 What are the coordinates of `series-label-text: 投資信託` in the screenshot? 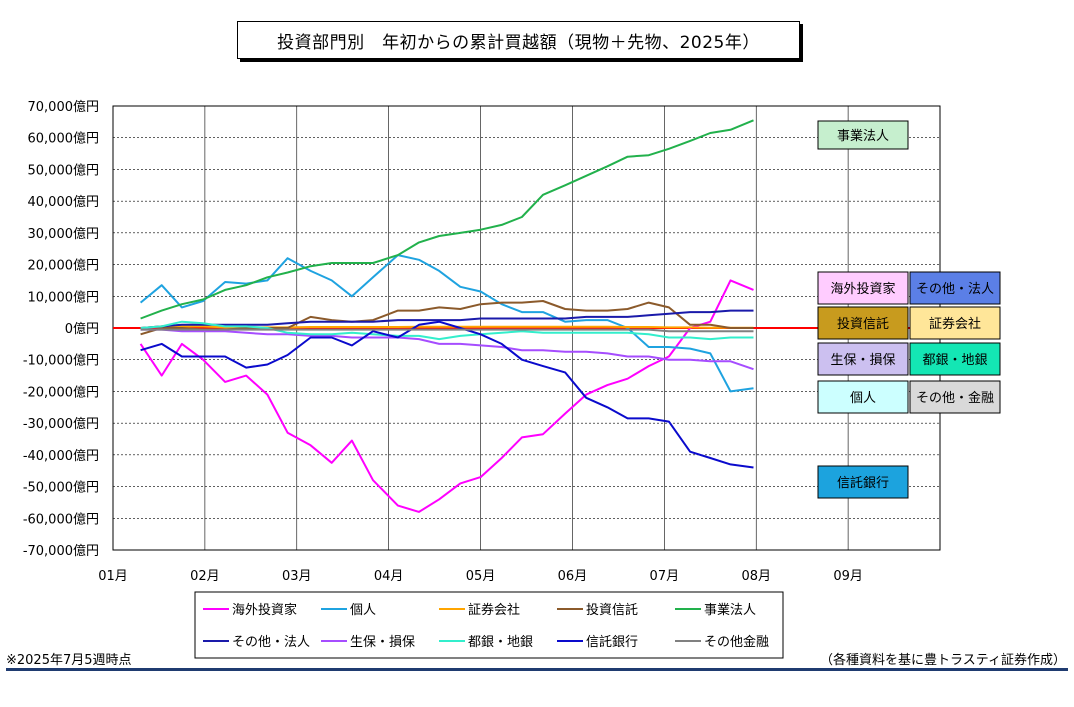 It's located at (863, 324).